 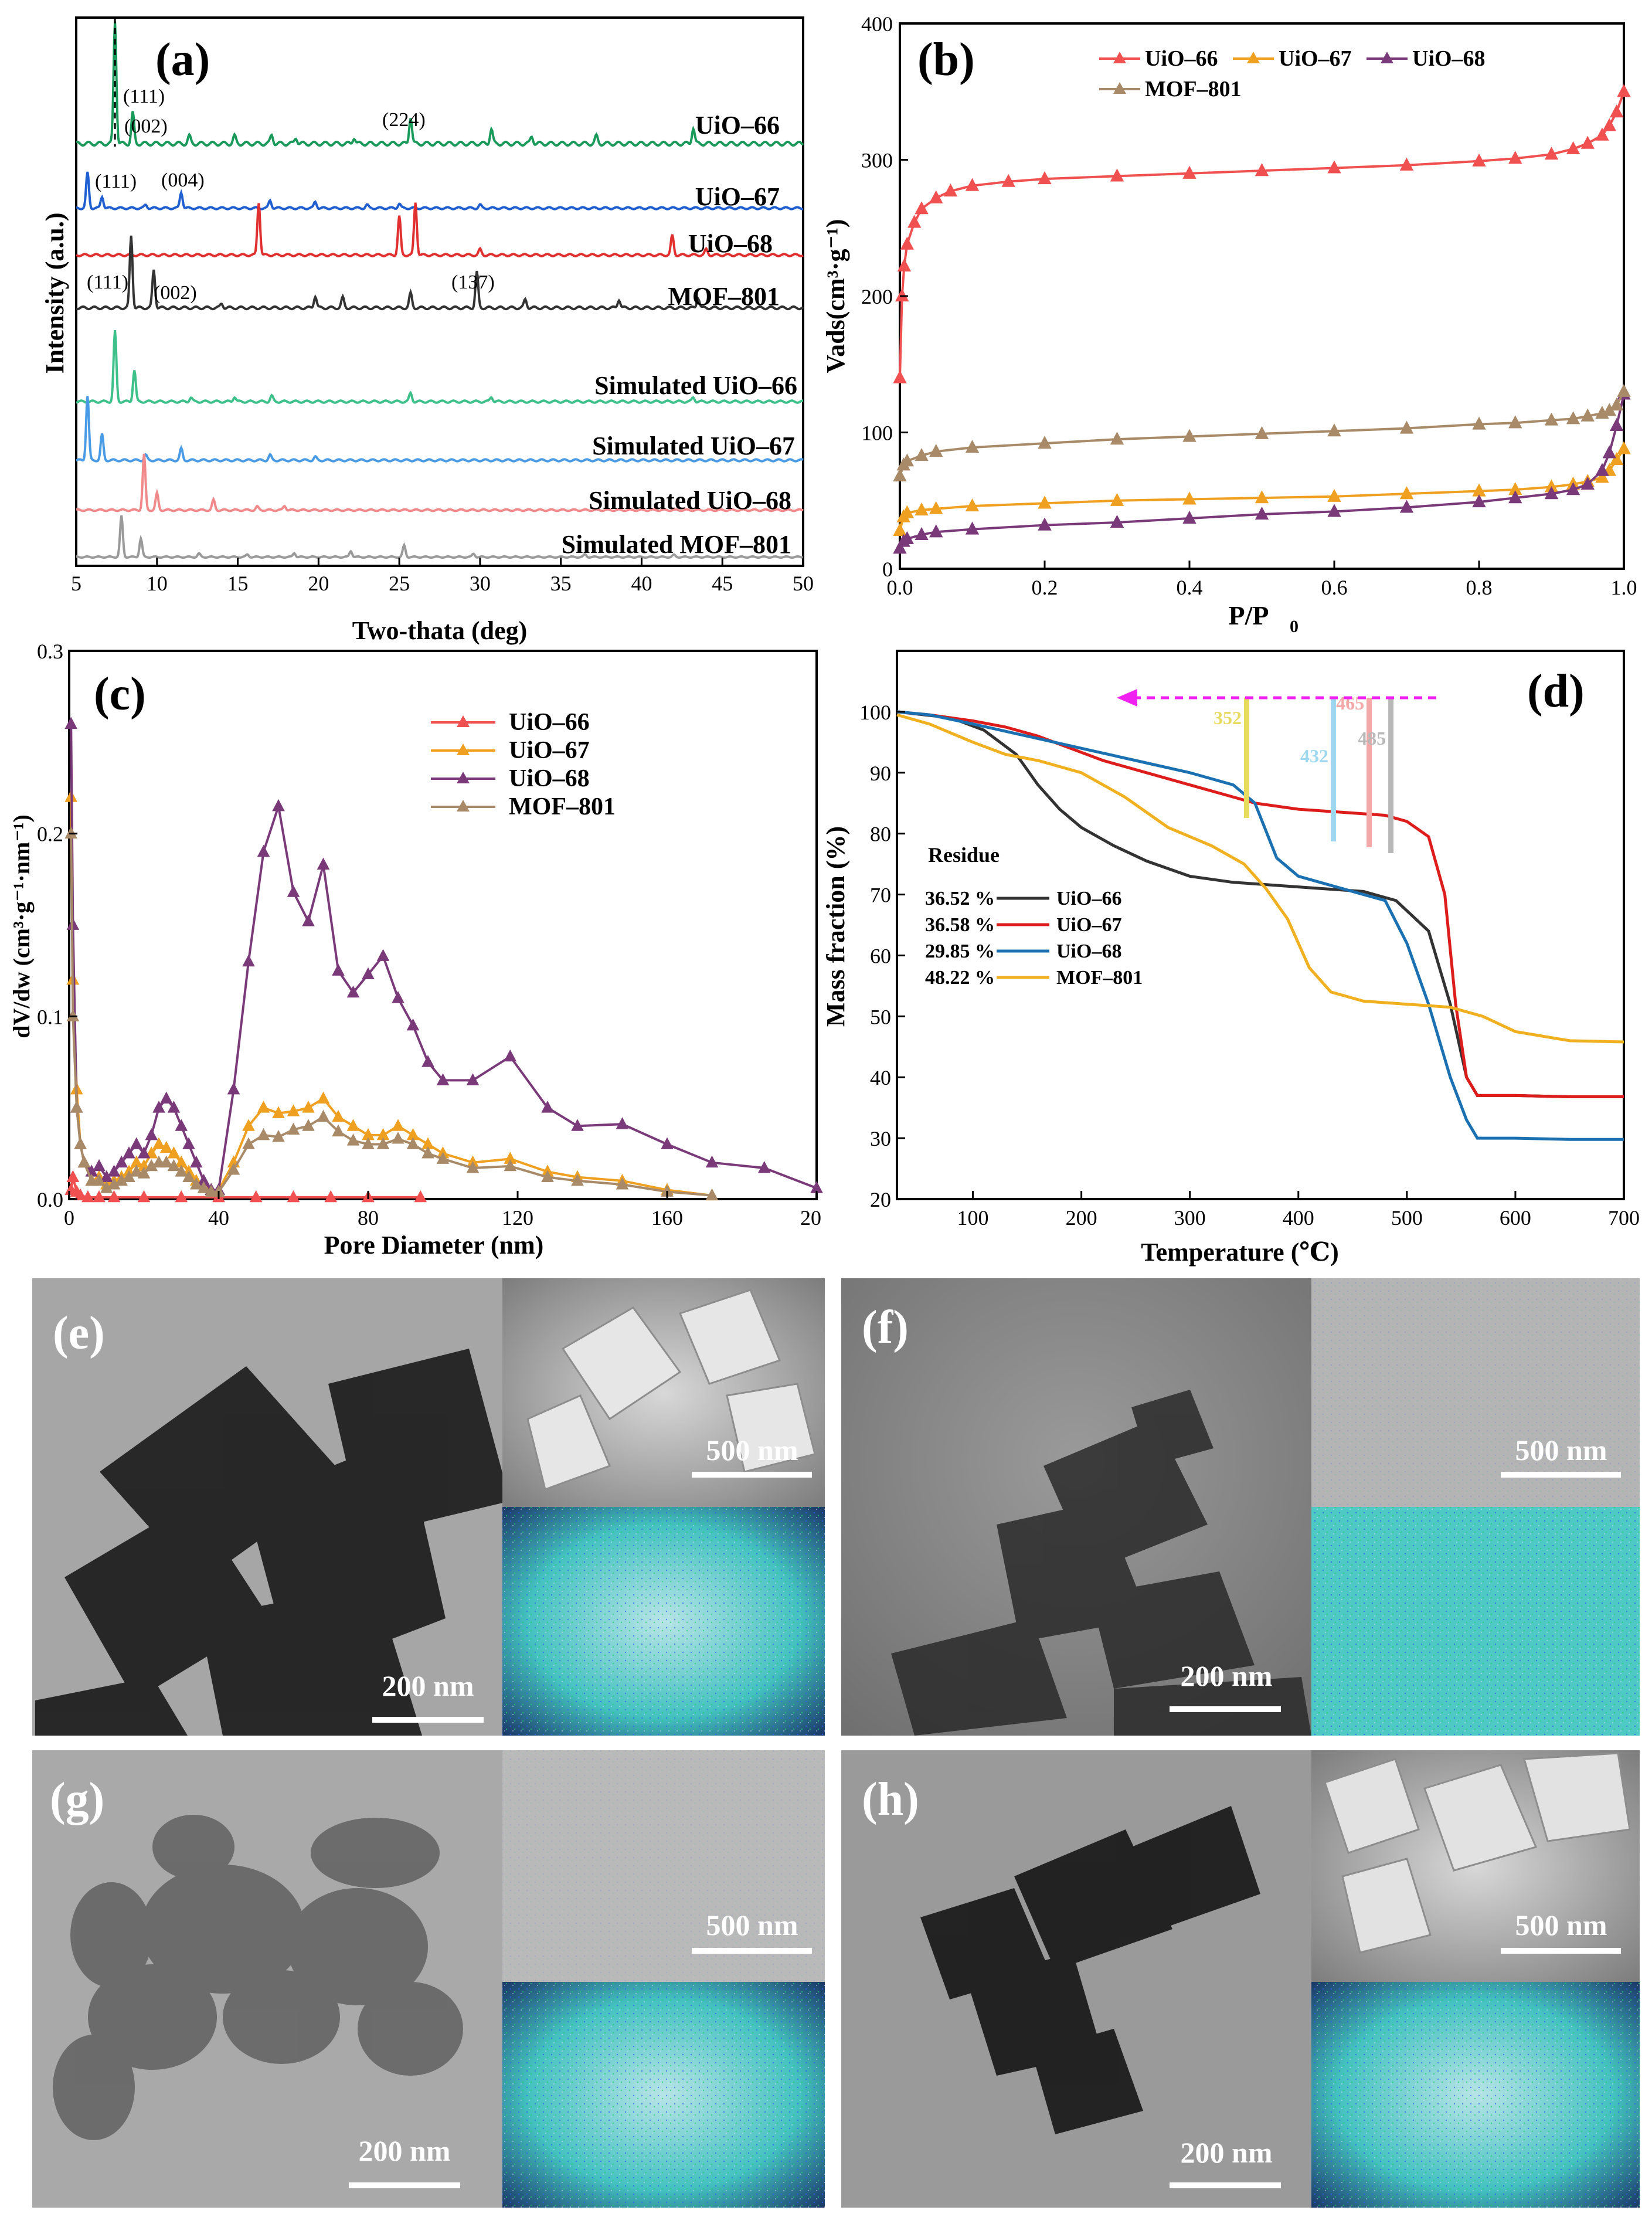 What do you see at coordinates (1240, 1979) in the screenshot?
I see `micrograph-panel-h: (h) 200 nm 500 nm` at bounding box center [1240, 1979].